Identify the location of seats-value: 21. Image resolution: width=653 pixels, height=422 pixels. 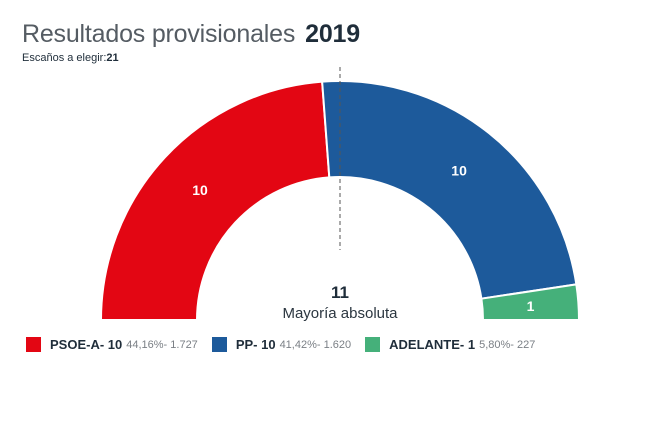
(112, 58).